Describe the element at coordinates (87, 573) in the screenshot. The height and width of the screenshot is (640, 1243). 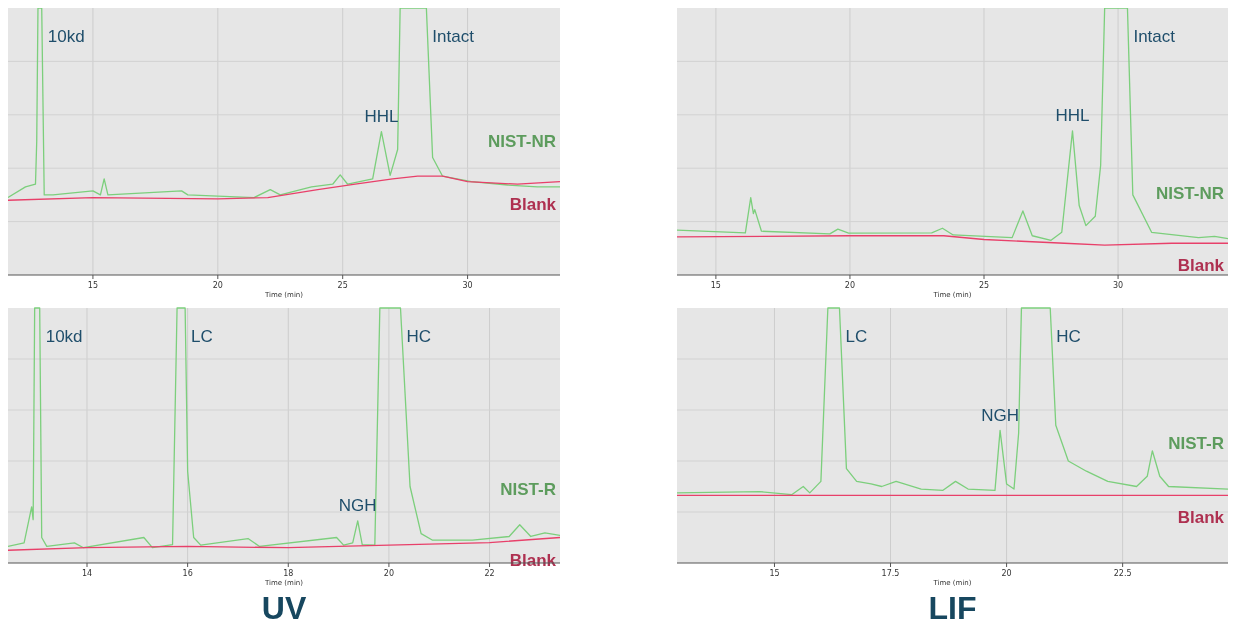
I see `x-tick-label: 14` at that location.